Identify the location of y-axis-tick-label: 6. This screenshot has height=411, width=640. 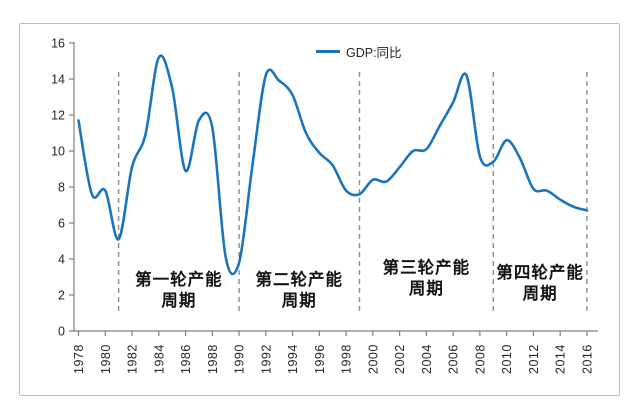
(61, 224).